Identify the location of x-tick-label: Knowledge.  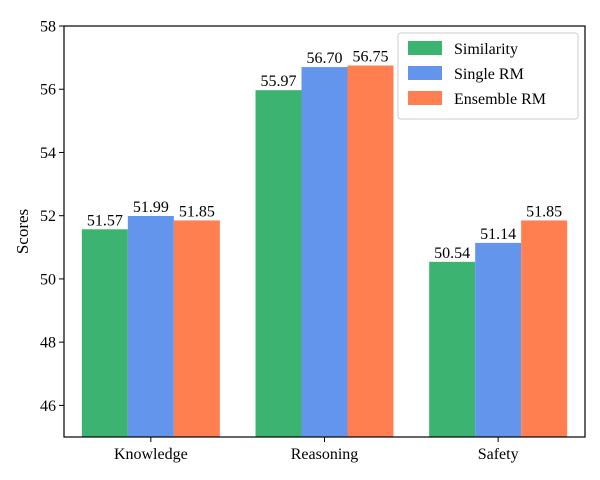
(151, 454).